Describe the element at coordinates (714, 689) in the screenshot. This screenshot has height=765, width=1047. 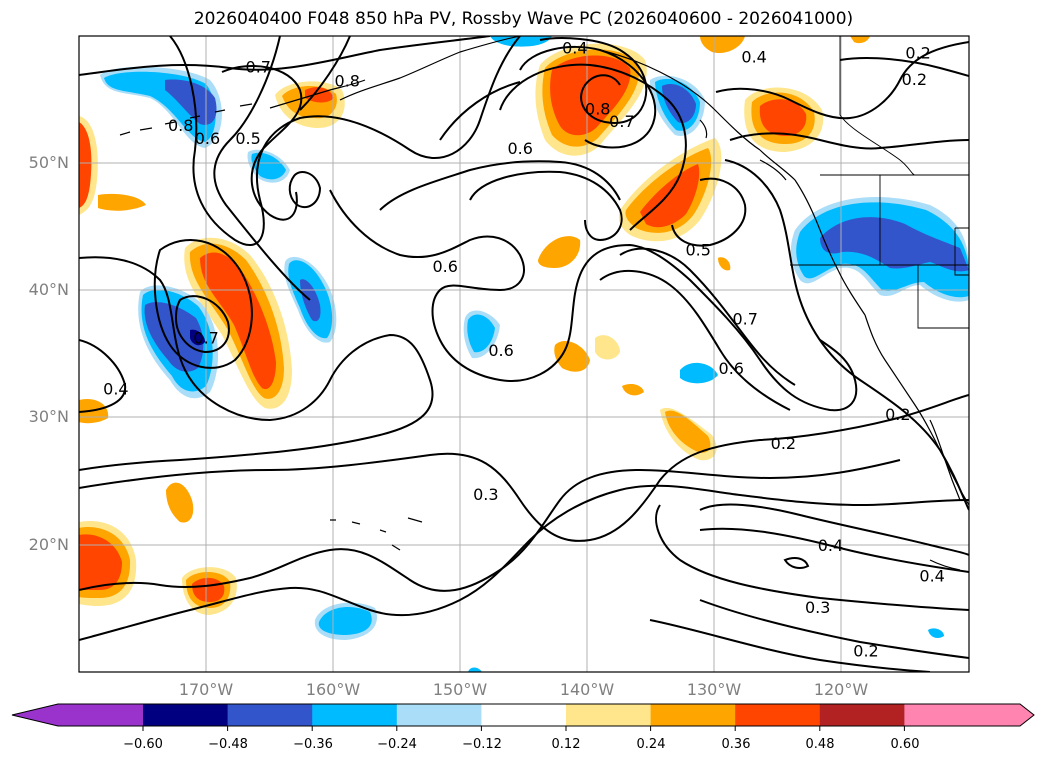
I see `lon-label-130w: 130°W` at that location.